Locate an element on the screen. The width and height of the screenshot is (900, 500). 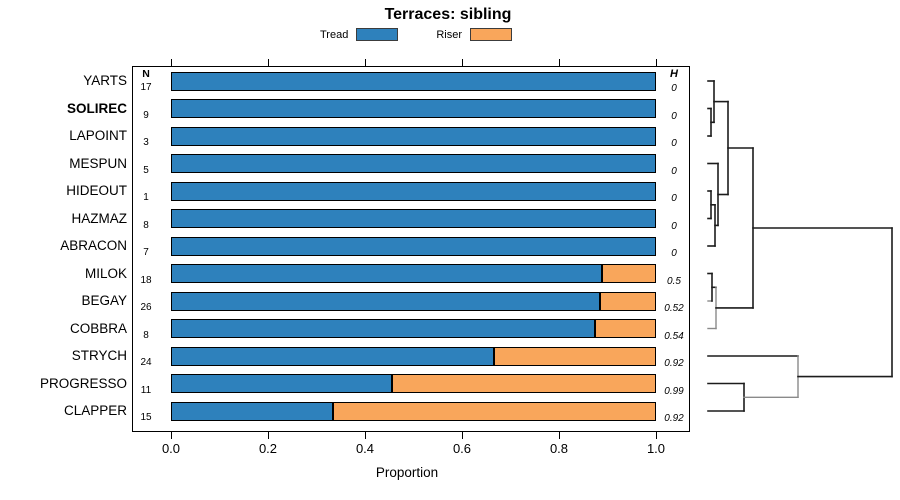
legend-label-riser: Riser is located at coordinates (449, 34).